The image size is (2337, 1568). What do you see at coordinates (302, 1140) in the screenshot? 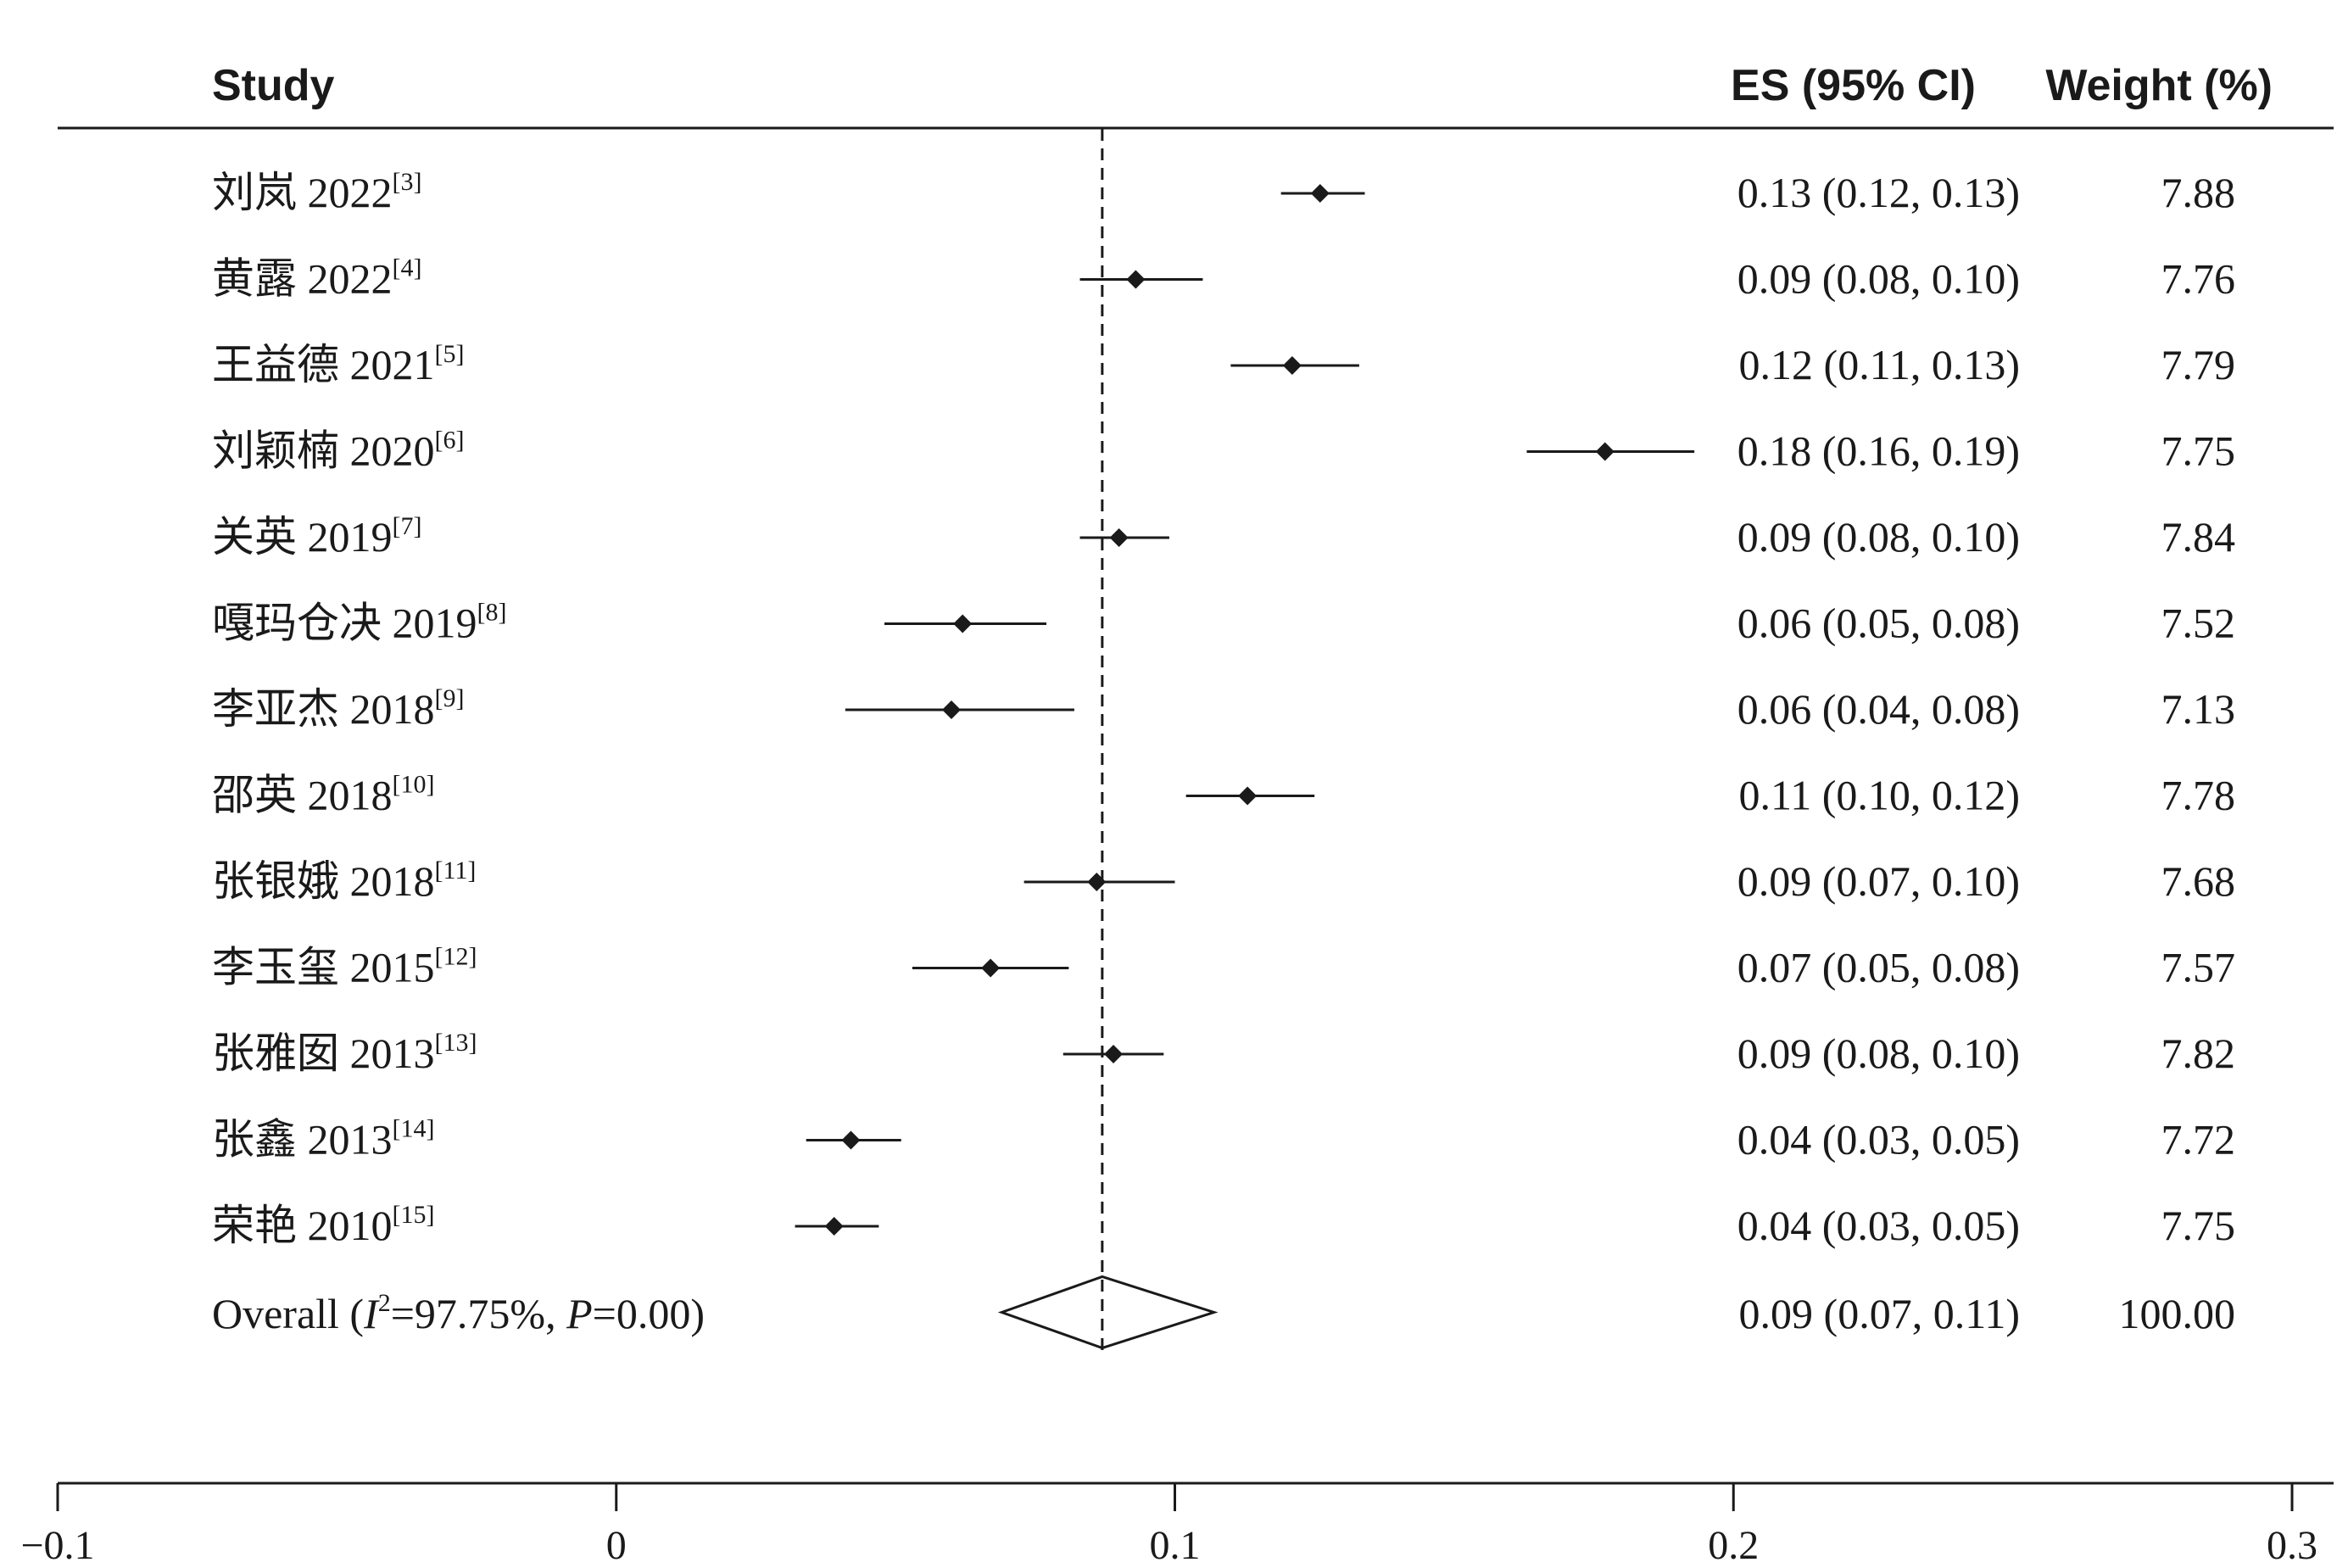
I see `study-name: 张鑫 2013` at bounding box center [302, 1140].